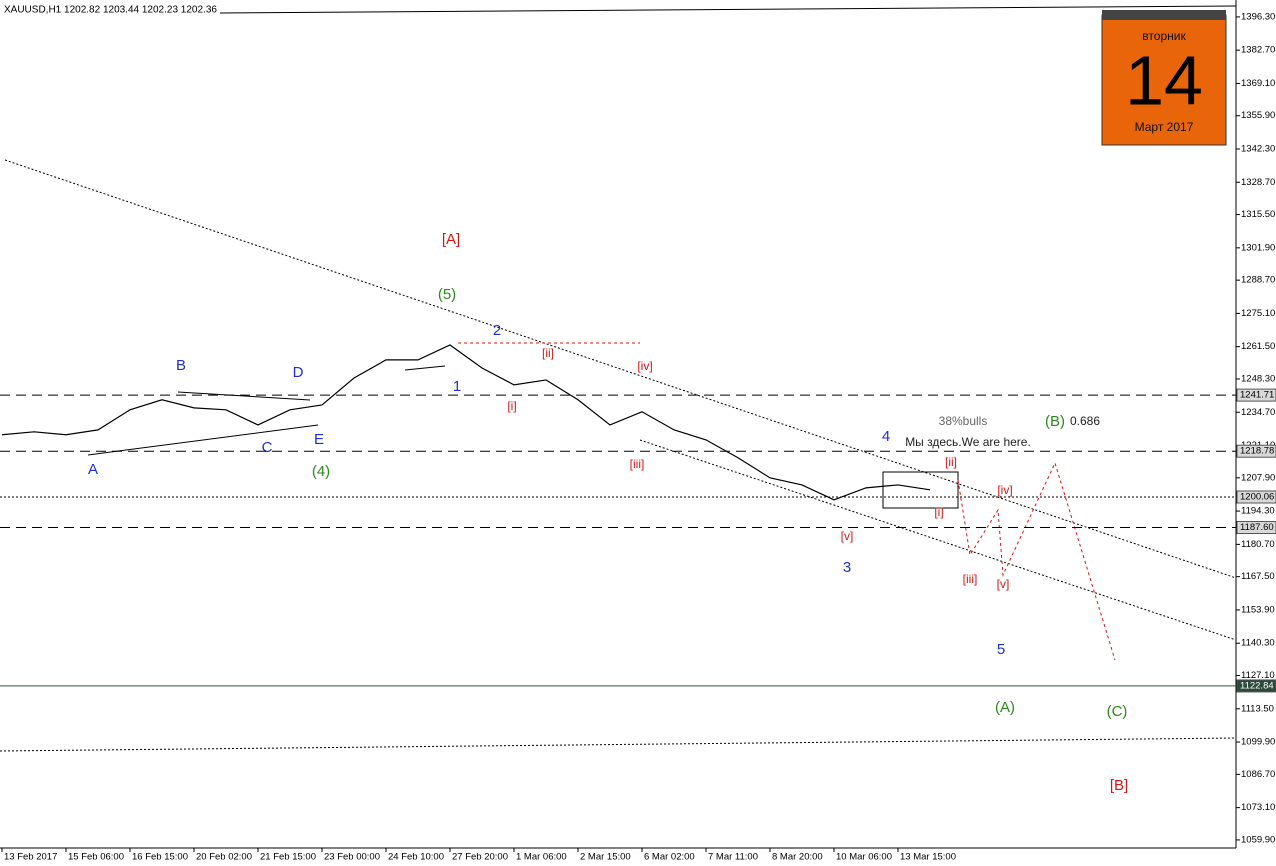 The image size is (1276, 866). I want to click on note: 38%bulls, so click(963, 421).